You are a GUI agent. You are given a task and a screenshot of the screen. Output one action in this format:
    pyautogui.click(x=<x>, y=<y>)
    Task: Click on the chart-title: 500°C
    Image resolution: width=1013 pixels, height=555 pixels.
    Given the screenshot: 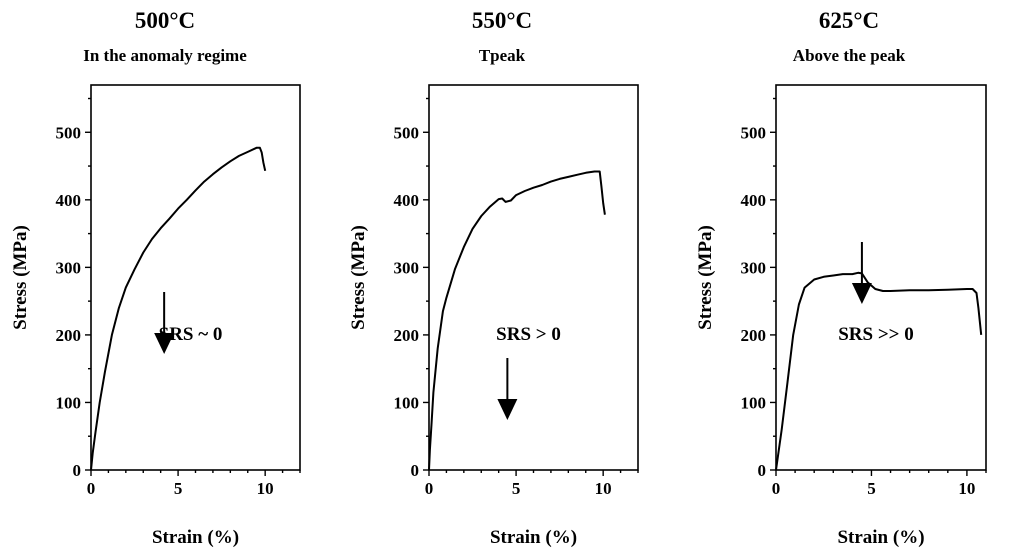 What is the action you would take?
    pyautogui.click(x=165, y=20)
    